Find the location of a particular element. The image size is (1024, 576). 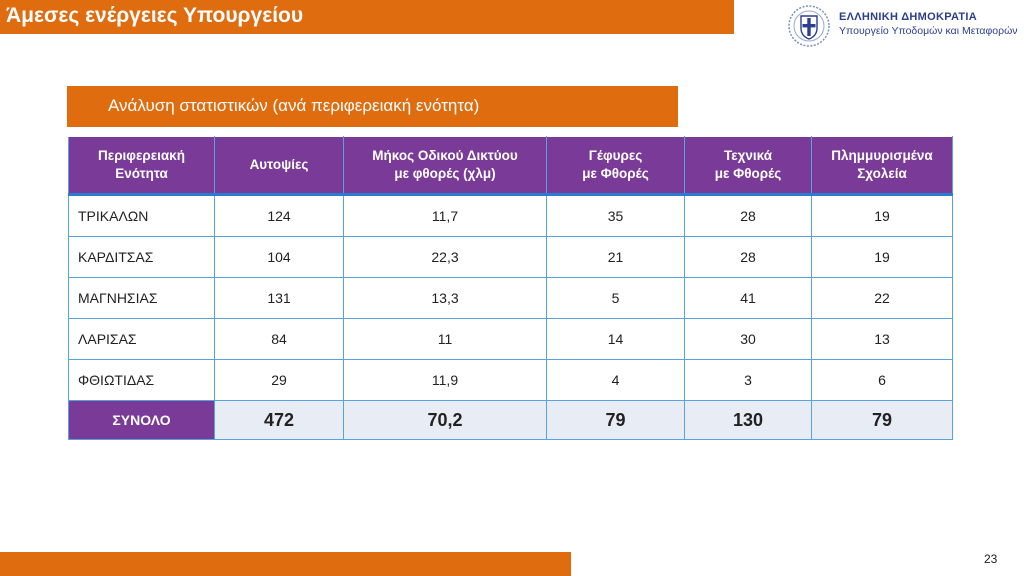

page-number: 23 is located at coordinates (991, 559).